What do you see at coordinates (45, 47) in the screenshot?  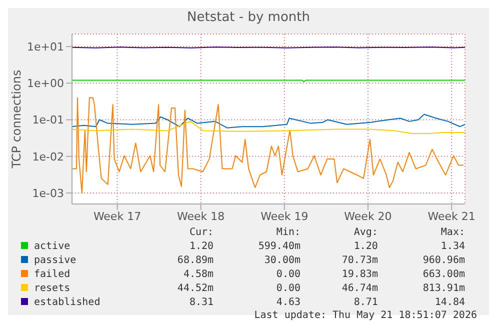 I see `y-tick-label: 1e+01` at bounding box center [45, 47].